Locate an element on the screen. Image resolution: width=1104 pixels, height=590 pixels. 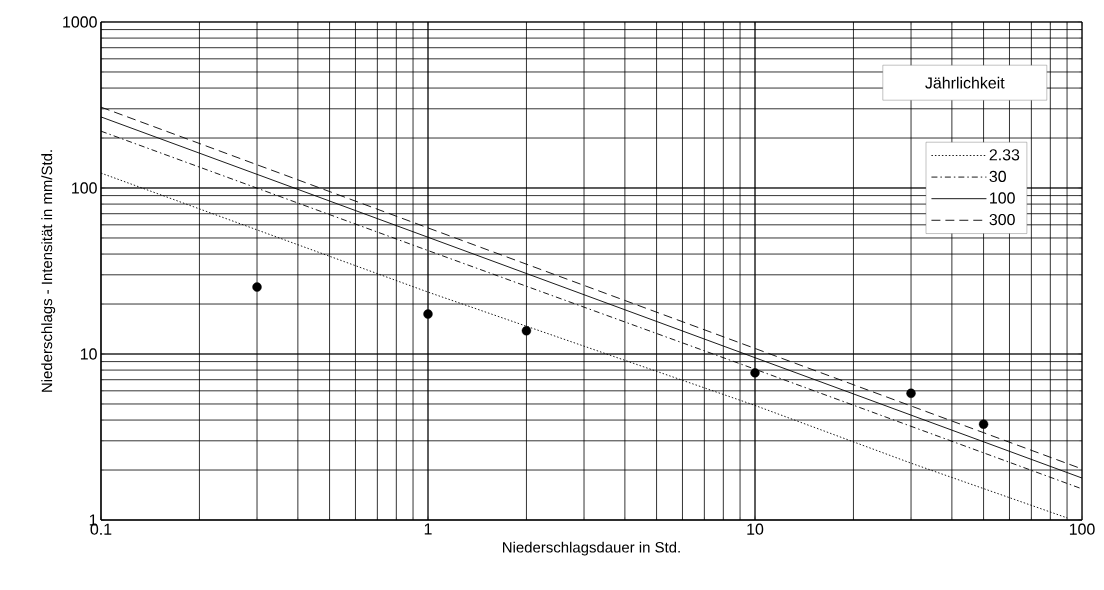
legend-title: Jährlichkeit is located at coordinates (965, 82).